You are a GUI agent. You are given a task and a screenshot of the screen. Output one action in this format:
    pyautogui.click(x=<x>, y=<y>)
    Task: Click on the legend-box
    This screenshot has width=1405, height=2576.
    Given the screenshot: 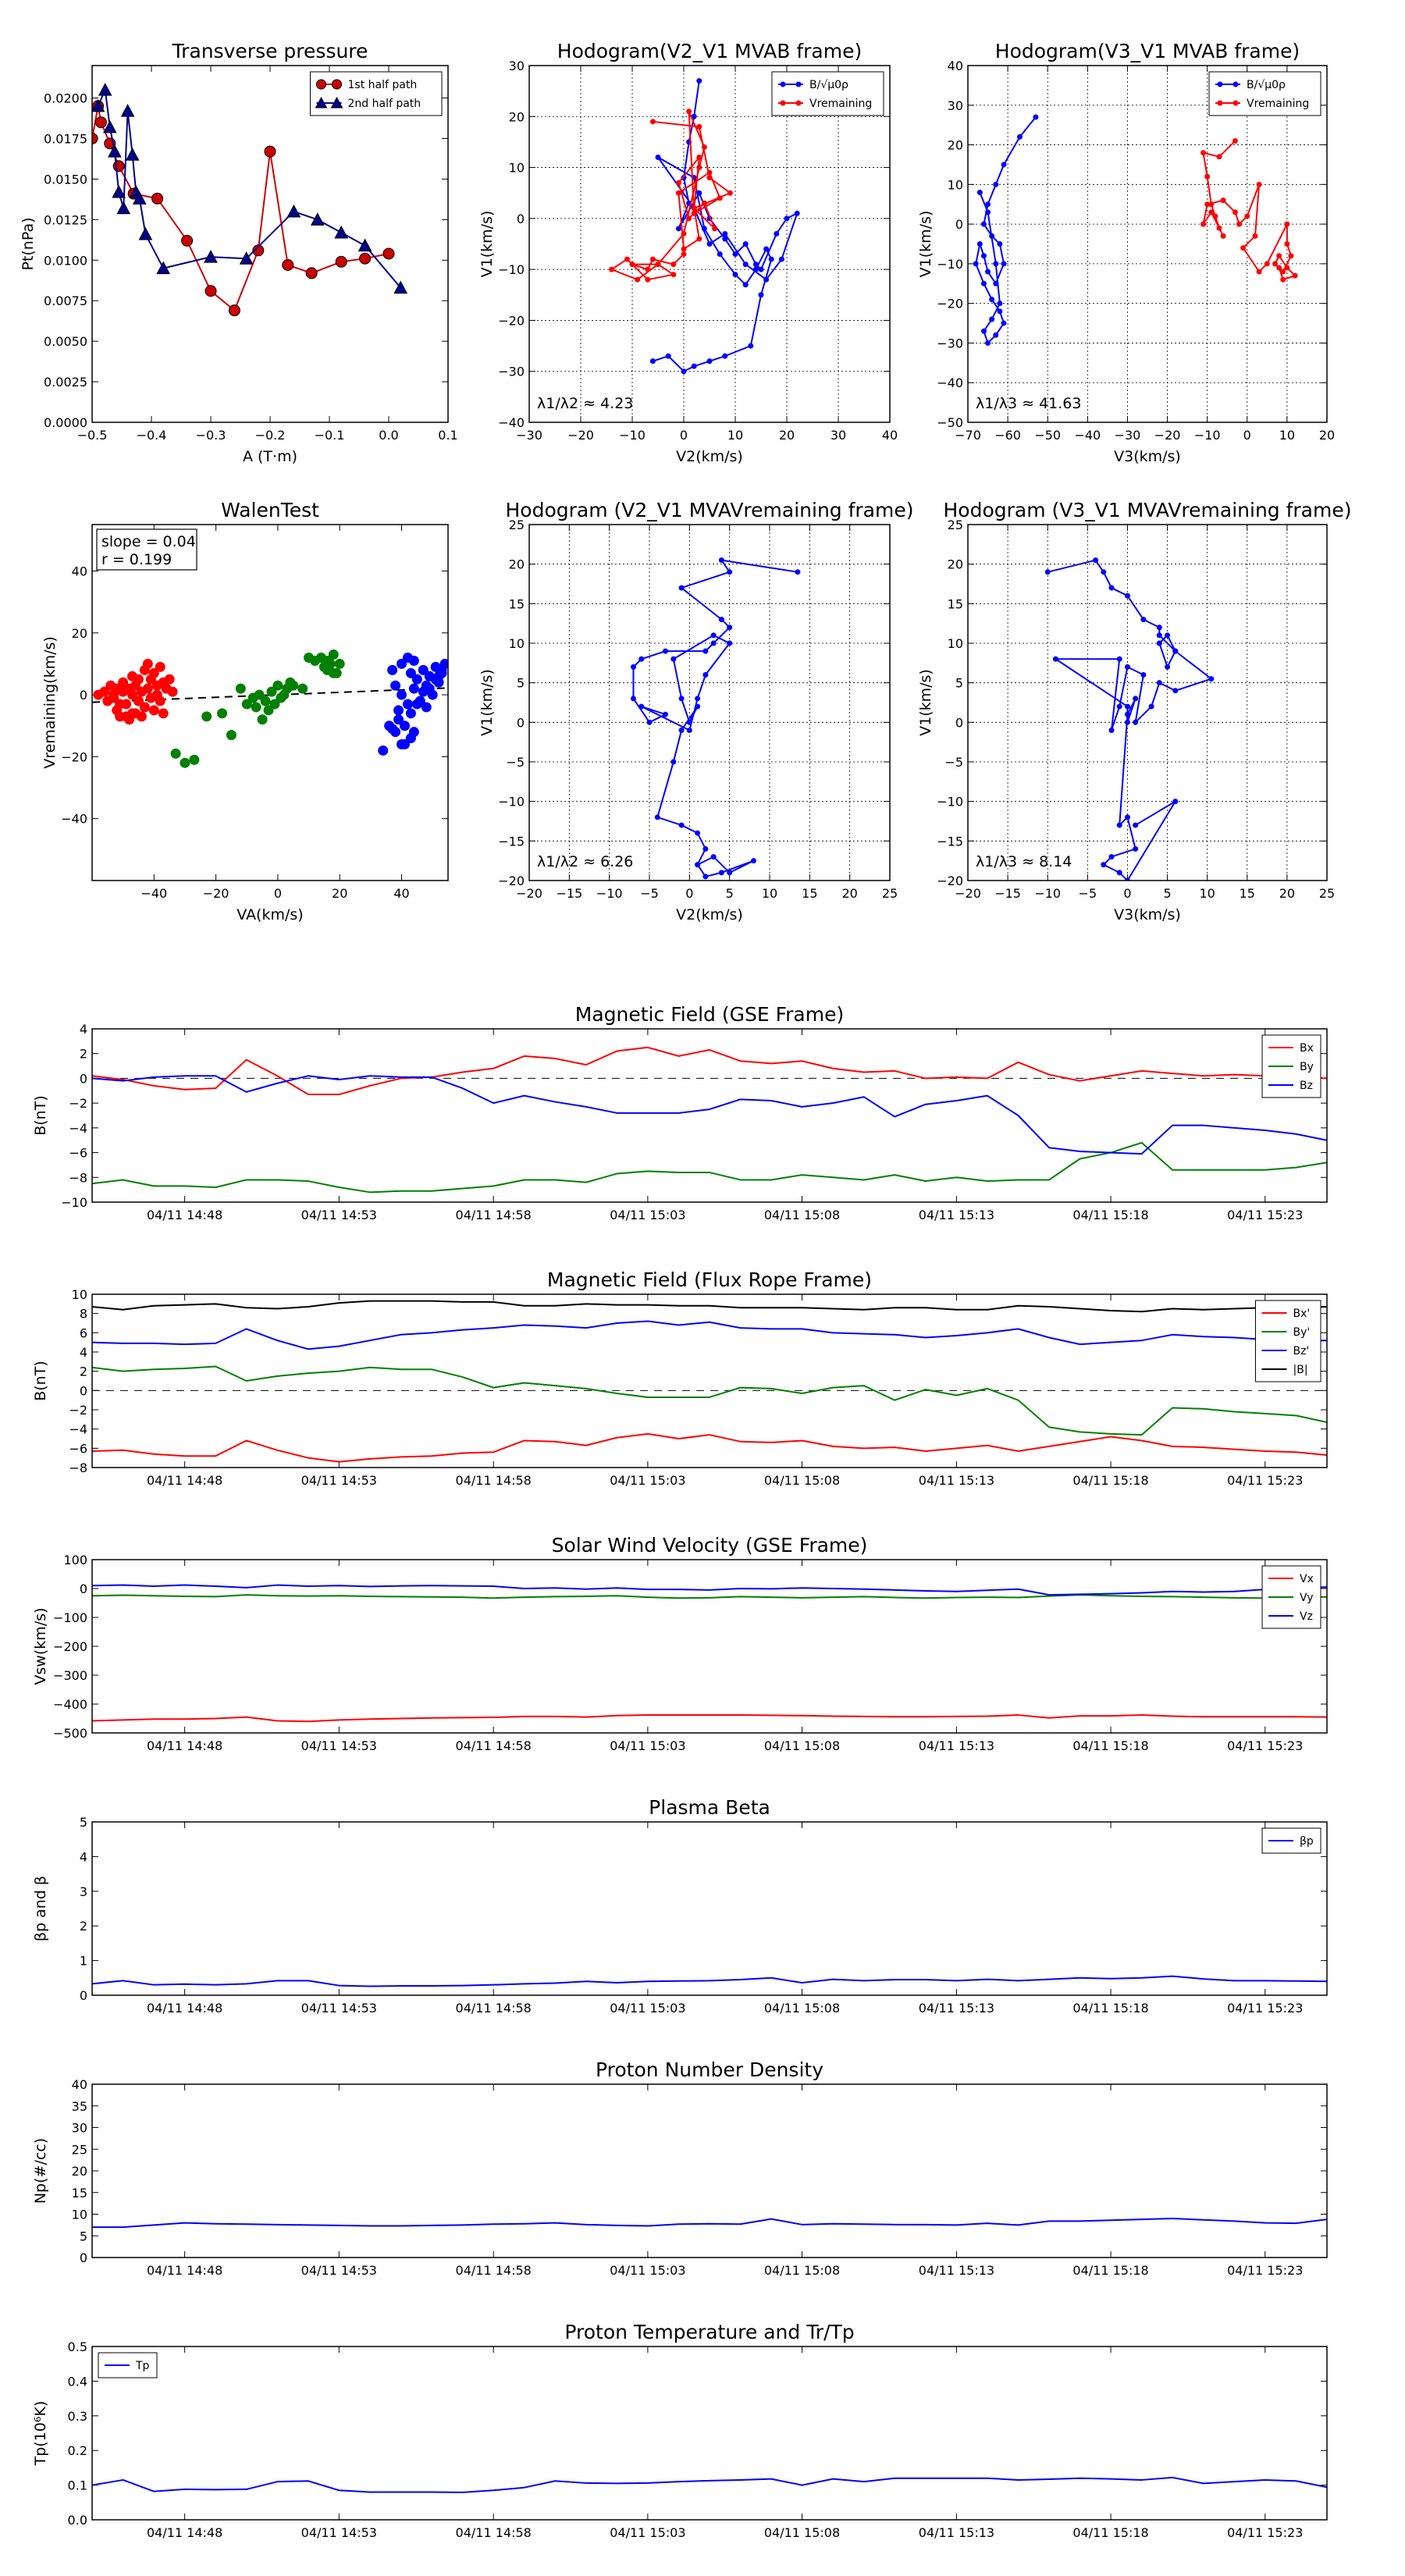 What is the action you would take?
    pyautogui.click(x=376, y=93)
    